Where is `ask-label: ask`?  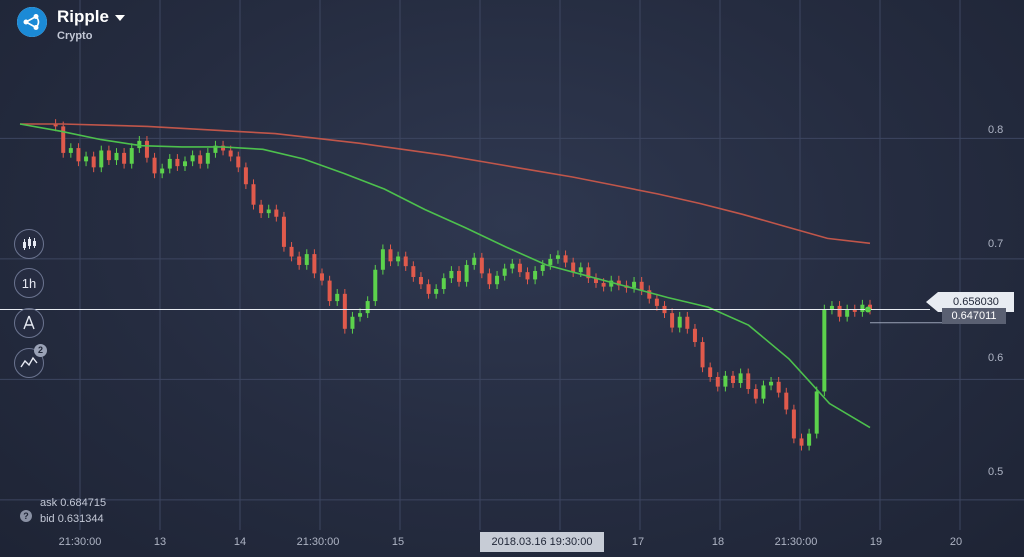
ask-label: ask is located at coordinates (49, 503).